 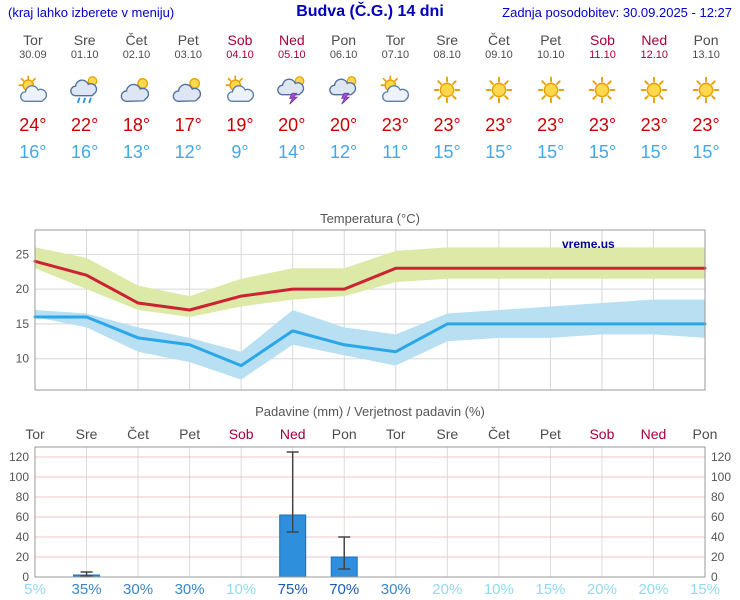 I want to click on day-date: 12.10, so click(x=654, y=55).